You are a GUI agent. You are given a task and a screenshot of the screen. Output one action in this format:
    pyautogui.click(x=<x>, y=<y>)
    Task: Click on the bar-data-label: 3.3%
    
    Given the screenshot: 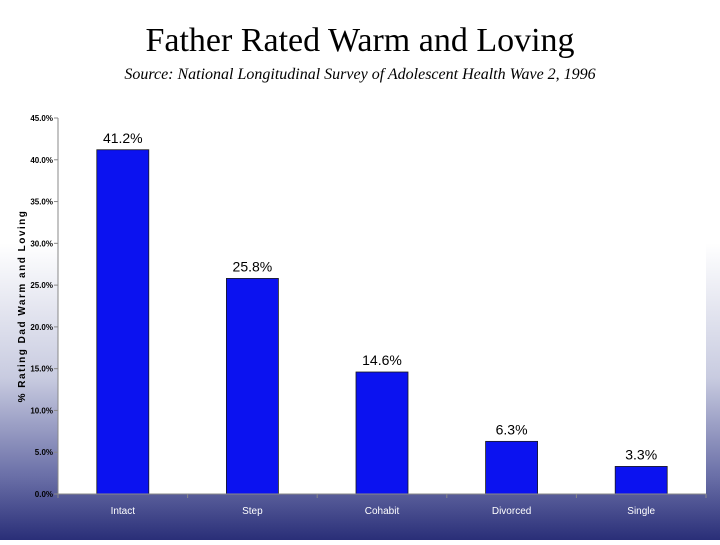 What is the action you would take?
    pyautogui.click(x=641, y=454)
    